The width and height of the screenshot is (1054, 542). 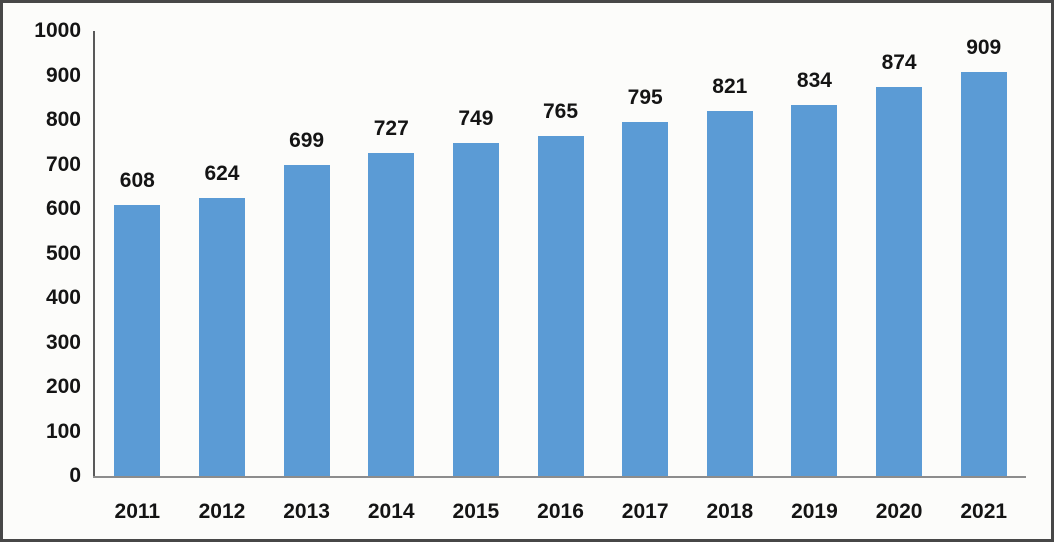 I want to click on bar-group: 624, so click(x=222, y=253).